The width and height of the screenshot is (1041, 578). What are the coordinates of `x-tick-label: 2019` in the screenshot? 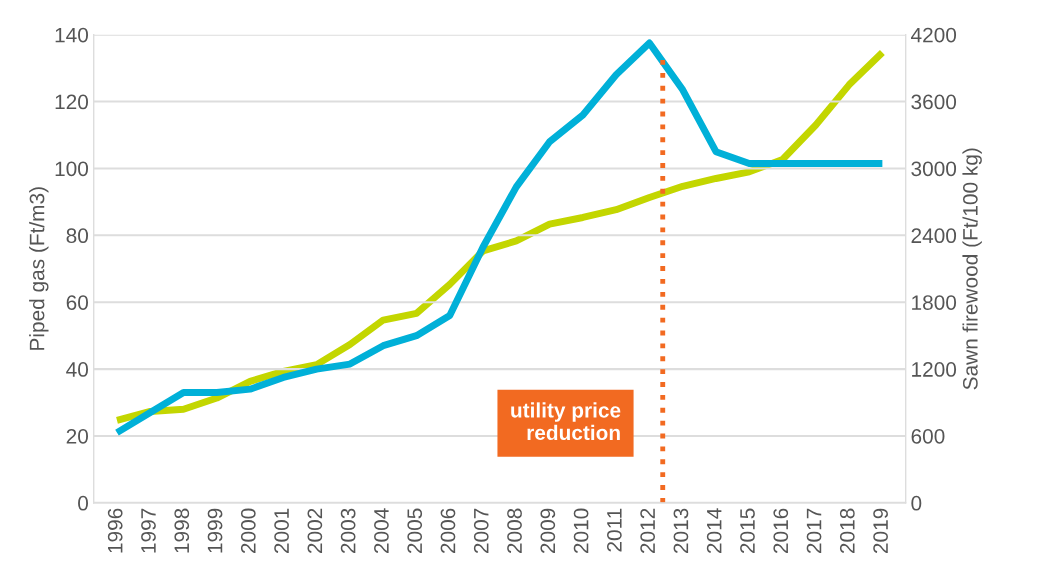 It's located at (880, 531).